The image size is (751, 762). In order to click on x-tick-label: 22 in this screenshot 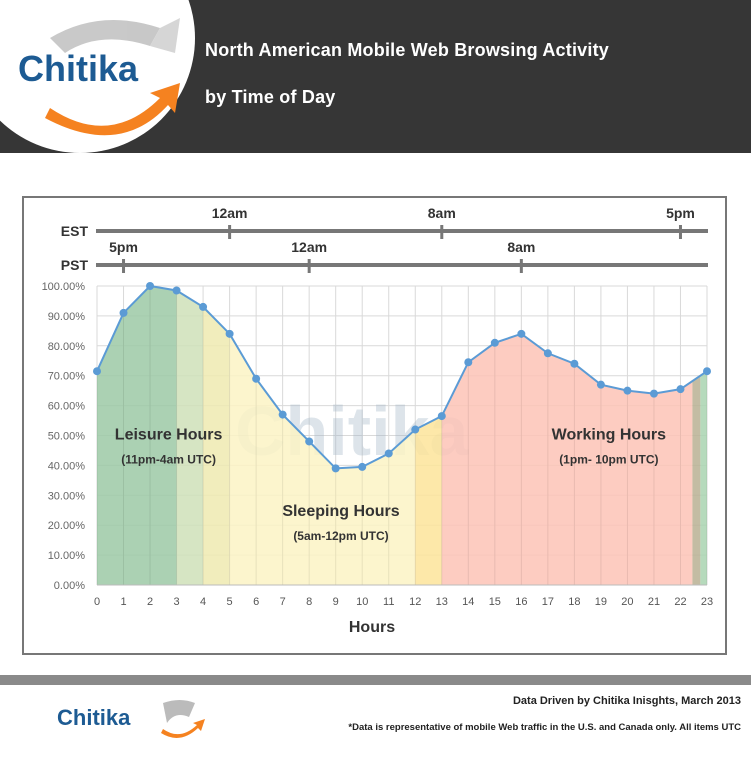, I will do `click(680, 602)`.